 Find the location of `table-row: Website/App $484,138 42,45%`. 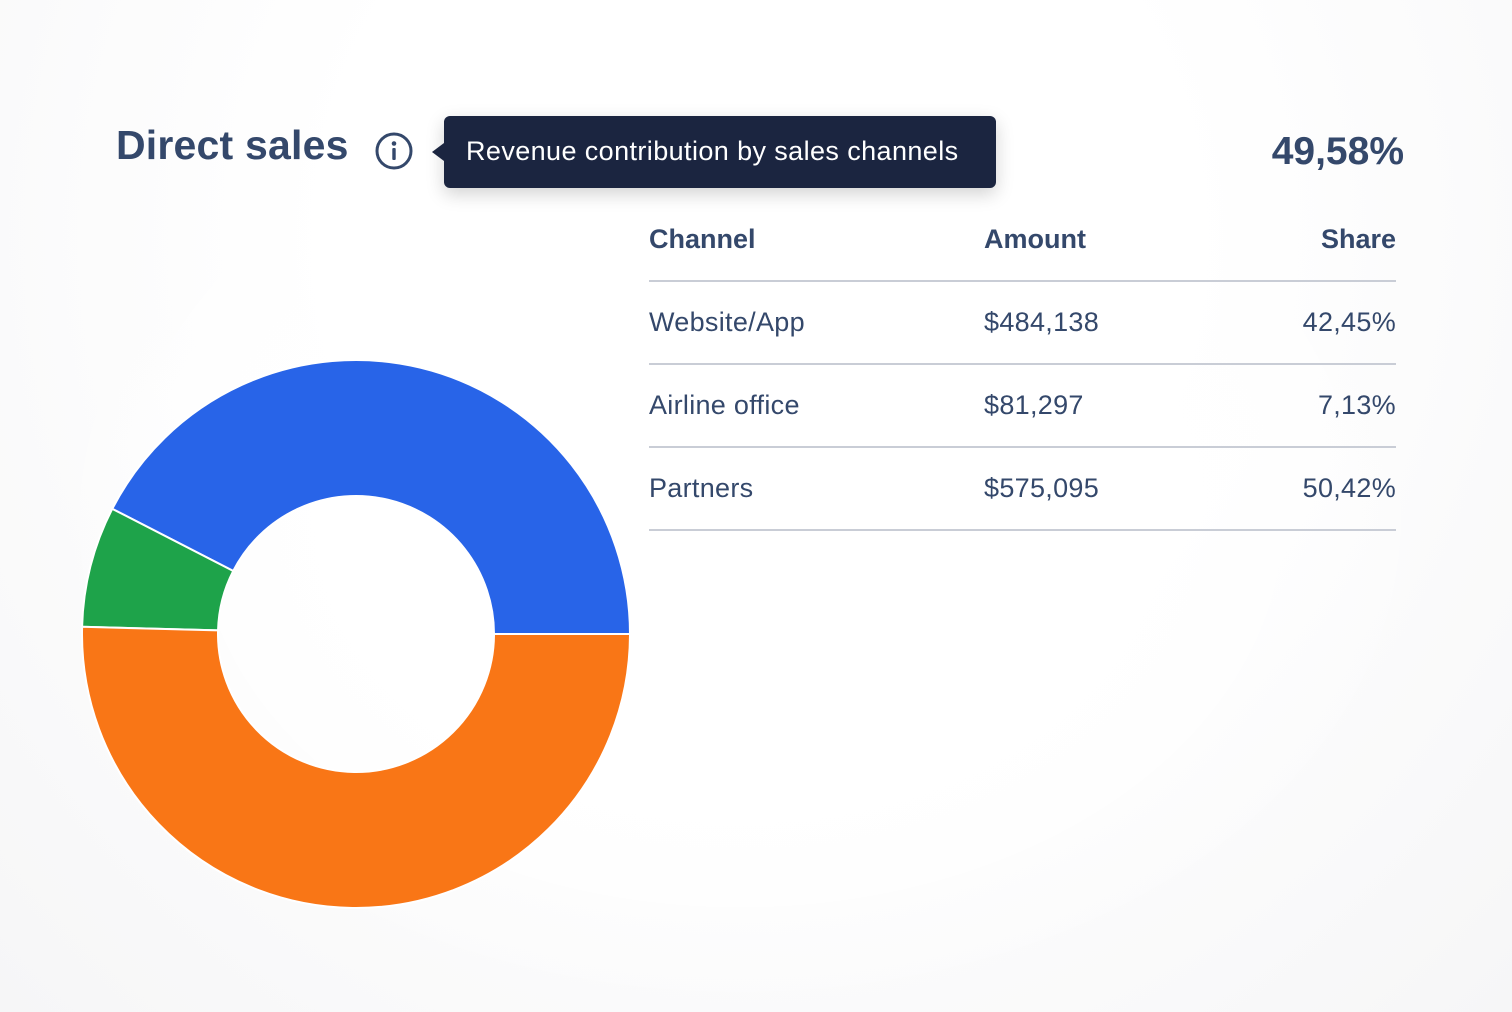

table-row: Website/App $484,138 42,45% is located at coordinates (1022, 323).